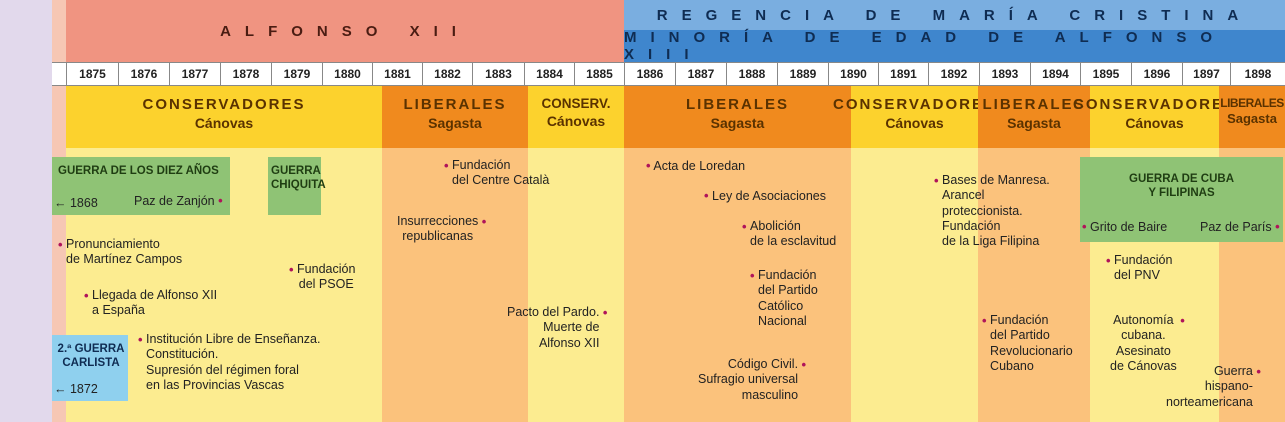 This screenshot has height=422, width=1285. I want to click on war-carlista-start-year: 1872, so click(83, 389).